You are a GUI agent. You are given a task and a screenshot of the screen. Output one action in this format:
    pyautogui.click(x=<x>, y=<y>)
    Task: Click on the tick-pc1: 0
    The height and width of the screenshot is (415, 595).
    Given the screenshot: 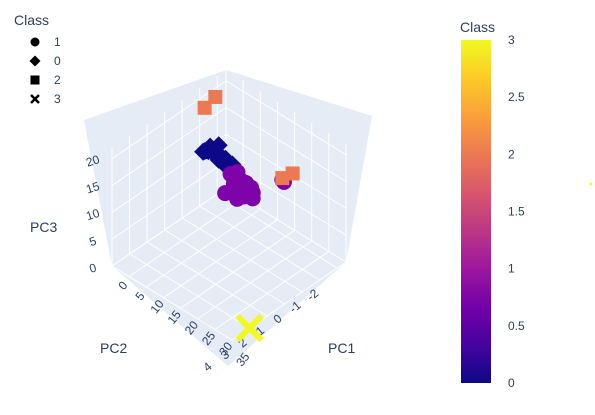 What is the action you would take?
    pyautogui.click(x=122, y=285)
    